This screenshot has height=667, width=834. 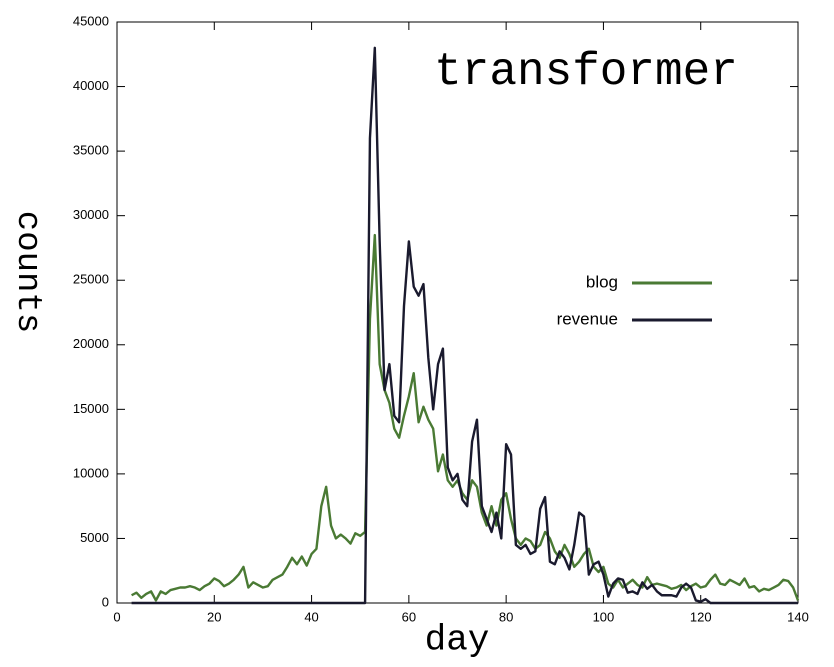 I want to click on x-tick-label: 80, so click(x=506, y=616).